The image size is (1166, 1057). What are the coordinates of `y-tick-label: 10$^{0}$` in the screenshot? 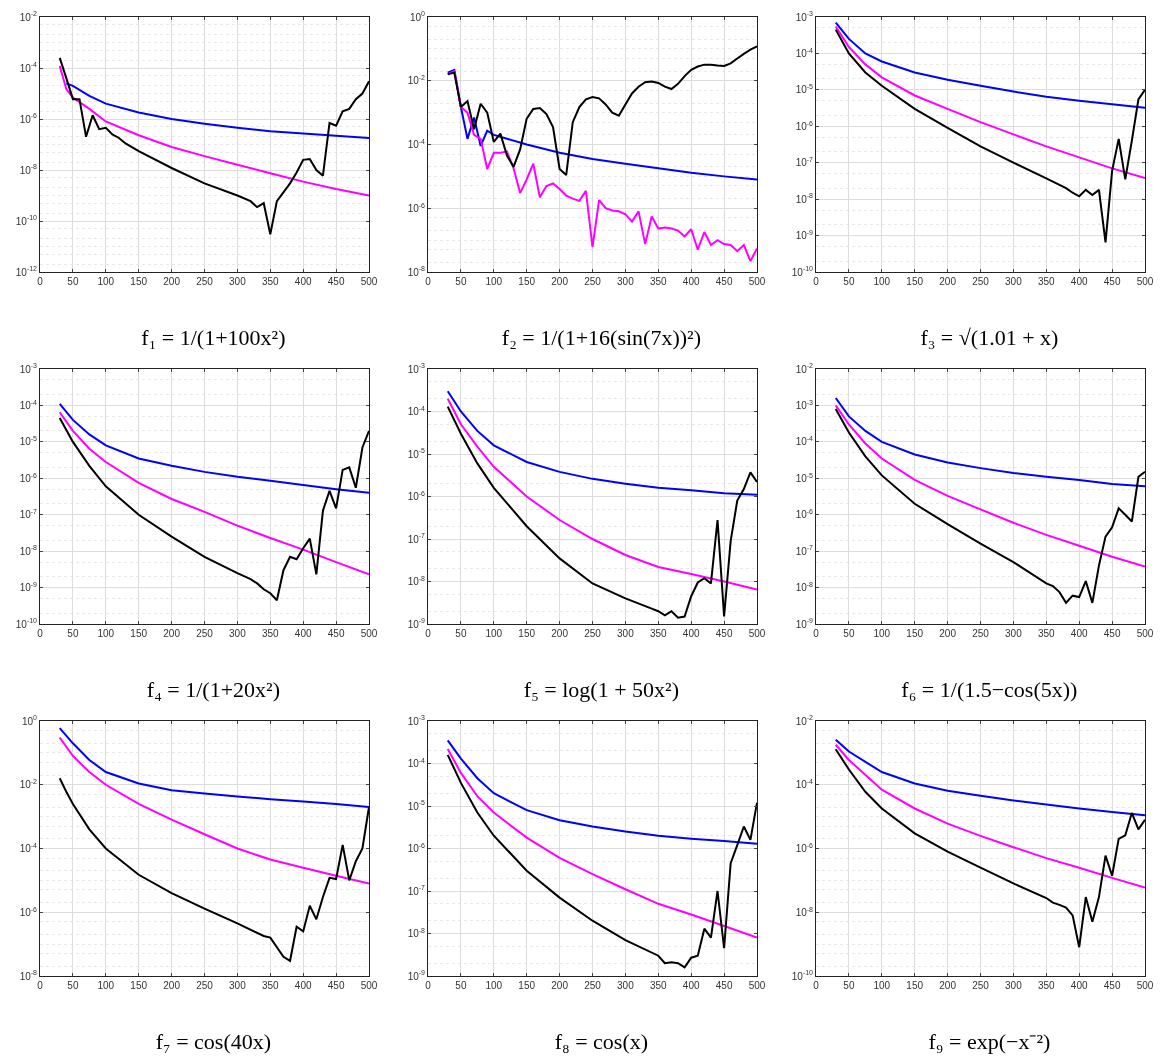 It's located at (417, 16).